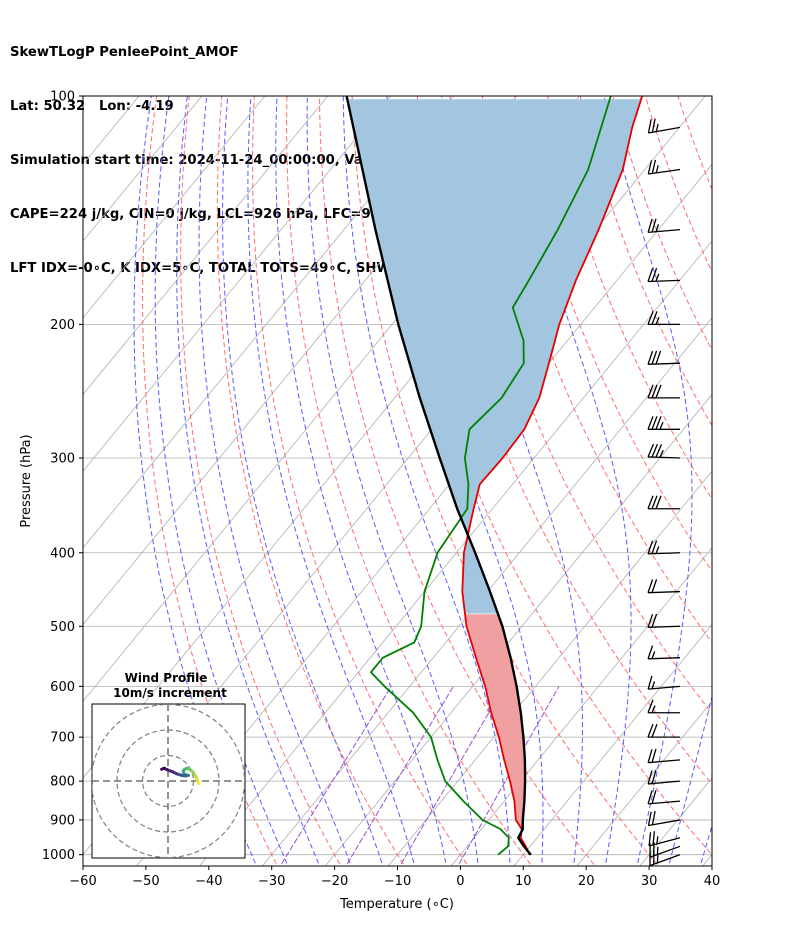 Image resolution: width=794 pixels, height=937 pixels. What do you see at coordinates (62, 458) in the screenshot?
I see `y-tick-label: 300` at bounding box center [62, 458].